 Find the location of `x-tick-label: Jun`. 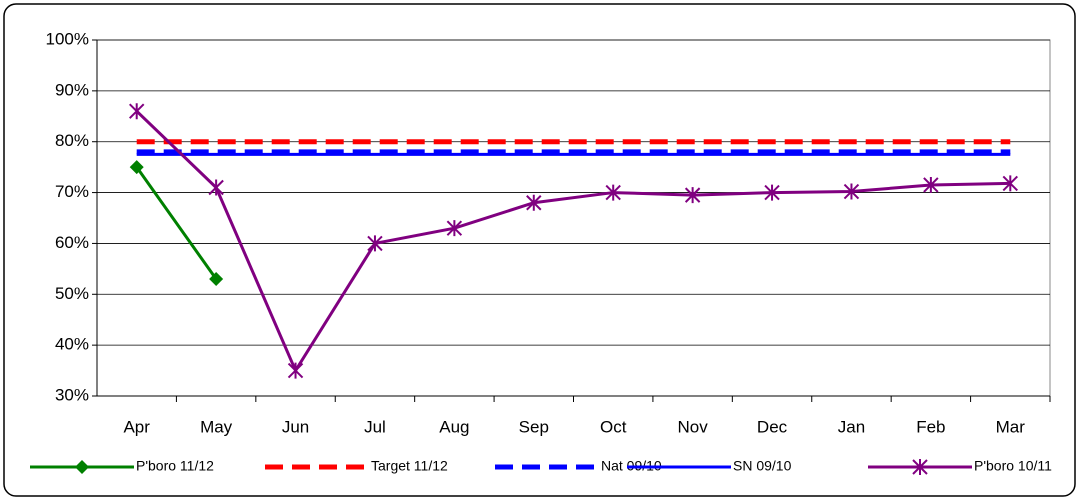

x-tick-label: Jun is located at coordinates (295, 426).